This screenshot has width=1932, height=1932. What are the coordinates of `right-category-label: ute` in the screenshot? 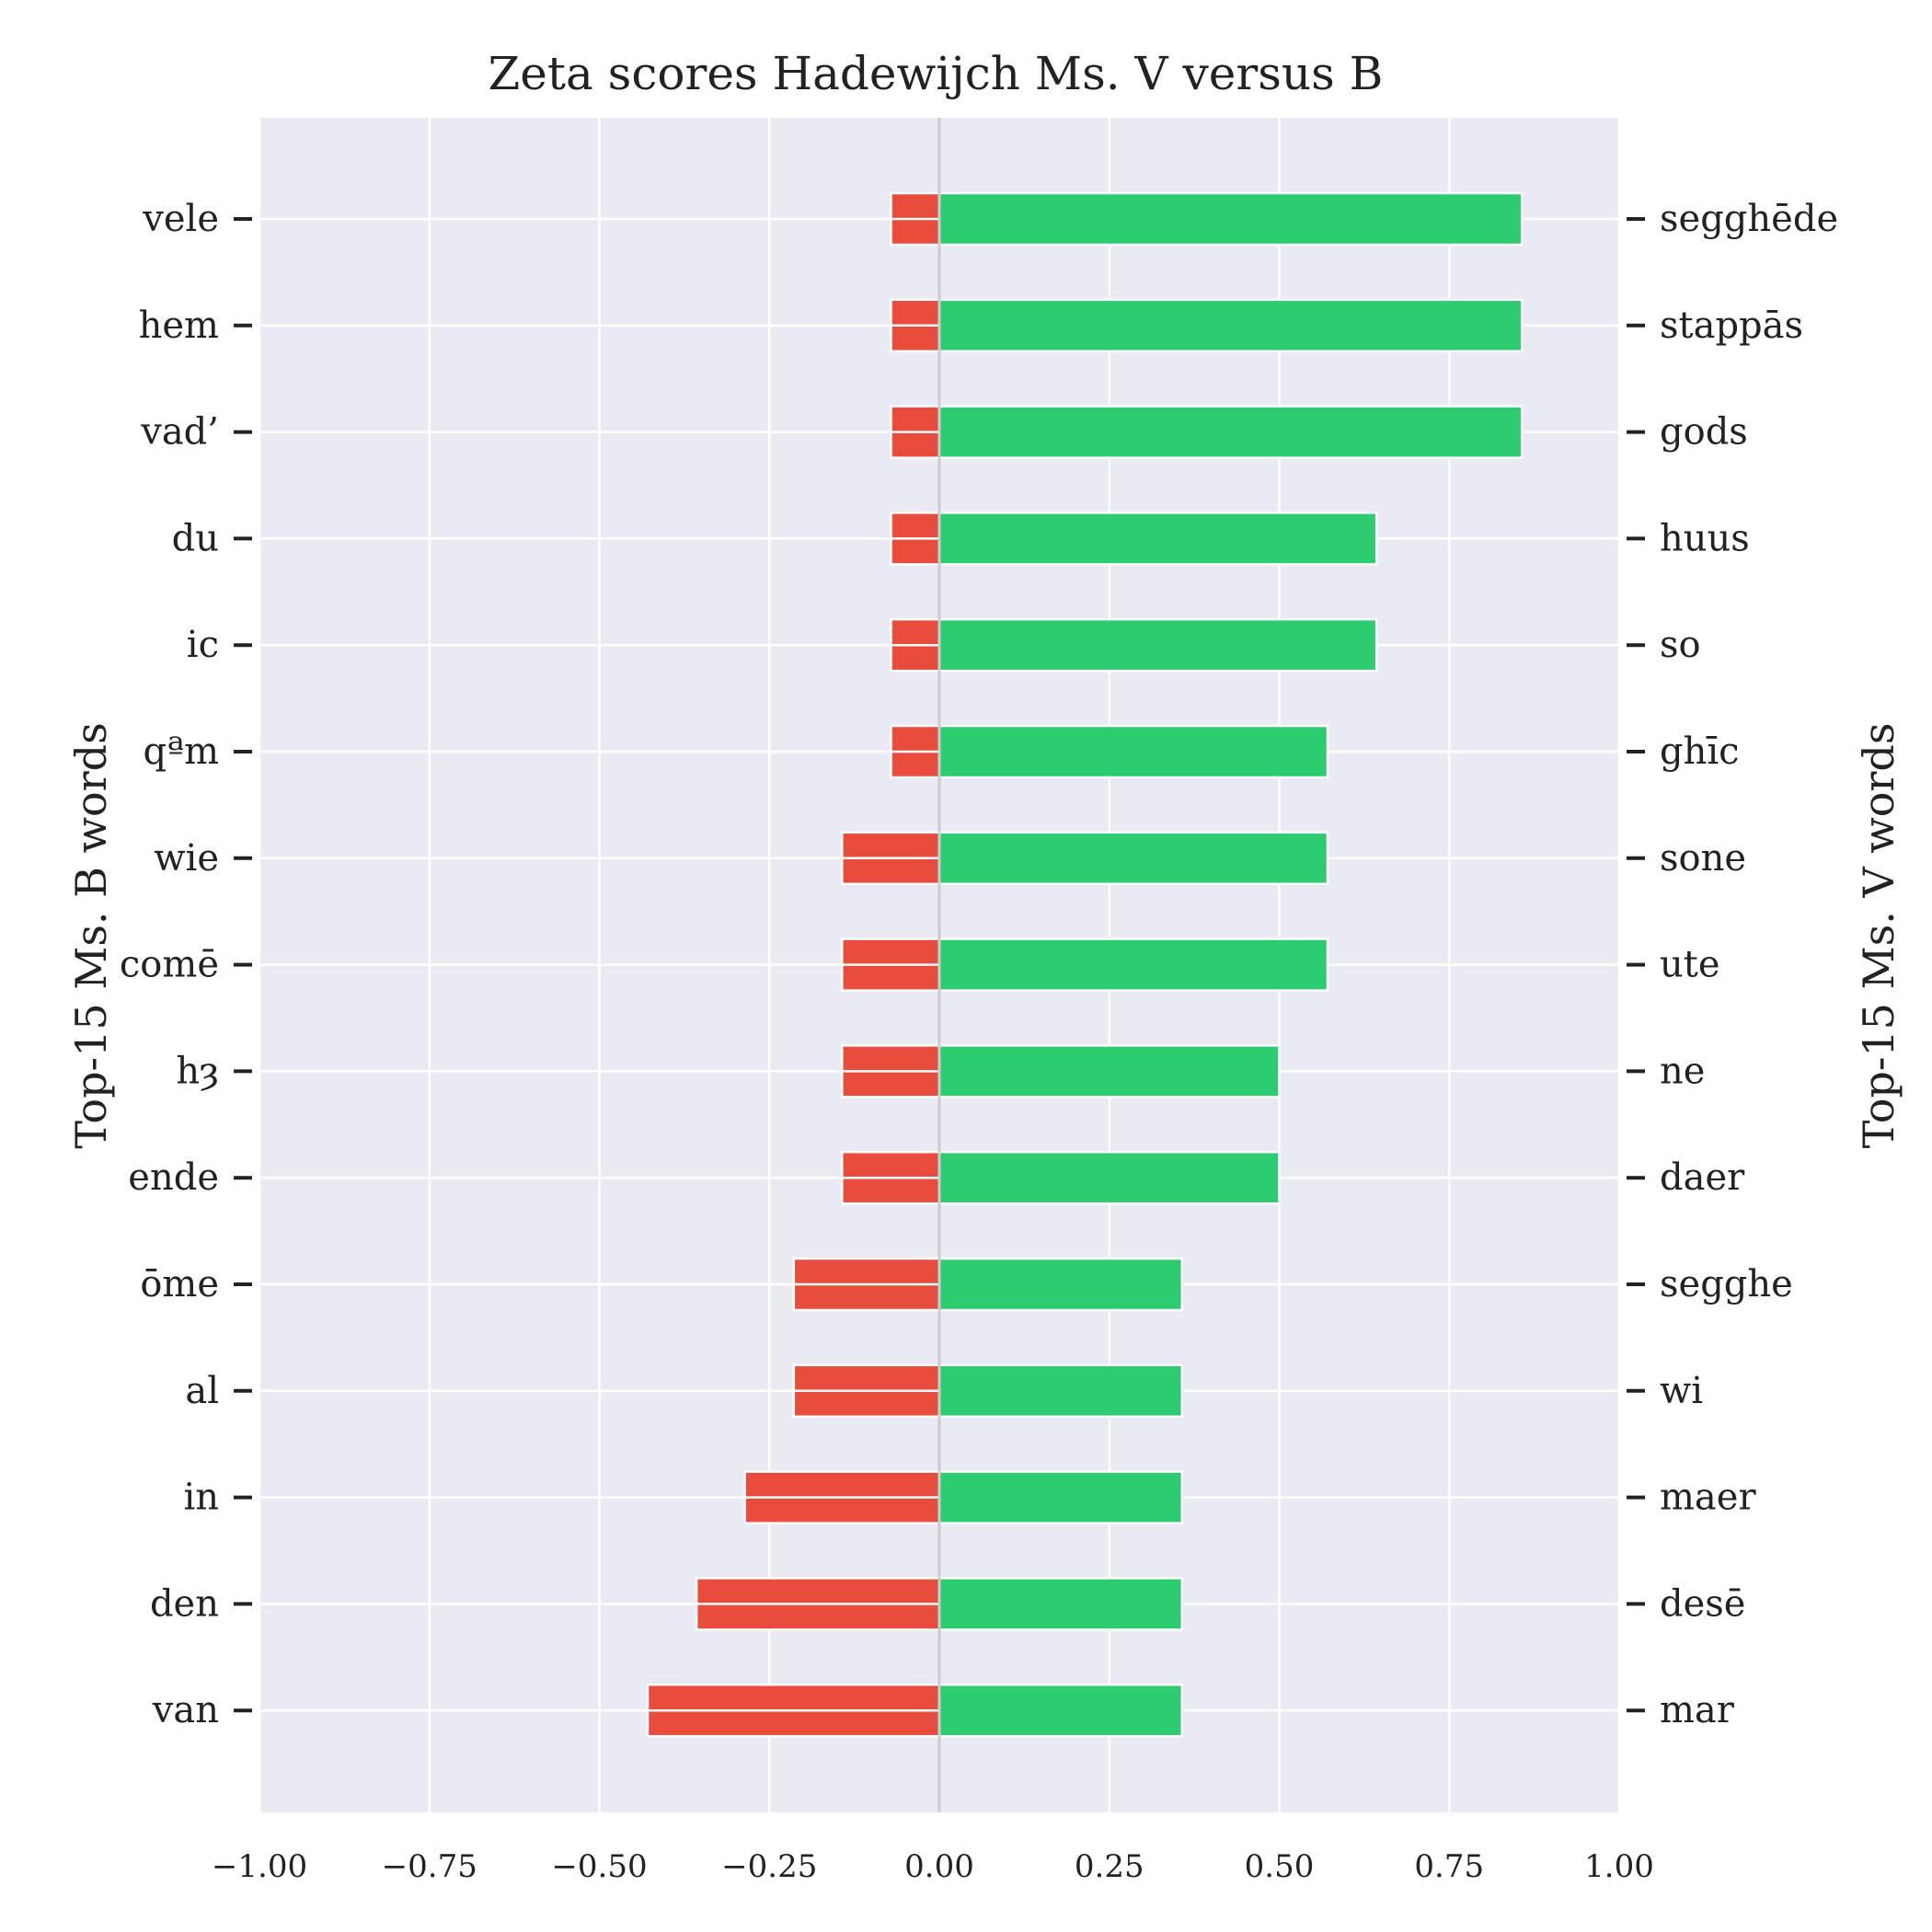 It's located at (1690, 965).